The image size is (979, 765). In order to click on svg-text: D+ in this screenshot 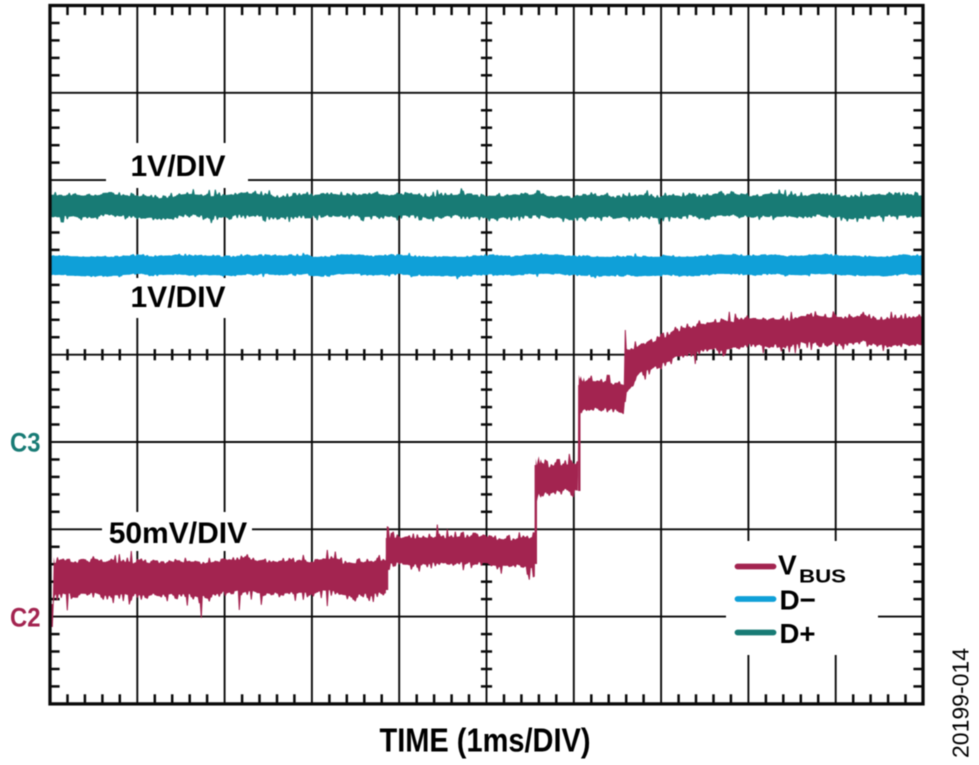, I will do `click(798, 633)`.